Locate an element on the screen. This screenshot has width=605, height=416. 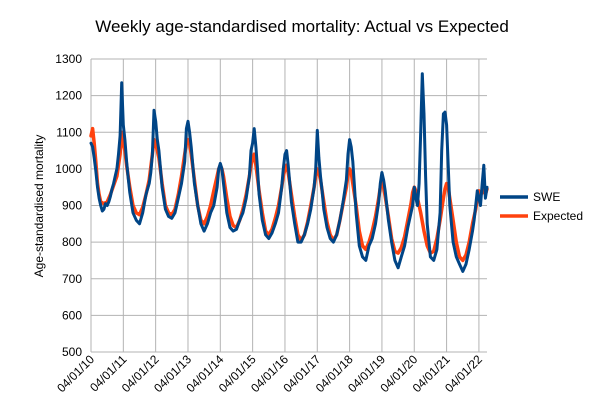
y-tick-labels: 500 600 700 800 900 1000 1100 1200 1300 is located at coordinates (68, 205).